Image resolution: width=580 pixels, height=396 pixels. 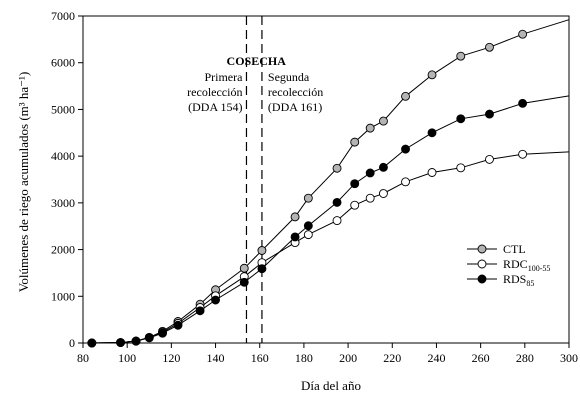 I want to click on second-harvest-line-3: (DDA 161), so click(x=295, y=107).